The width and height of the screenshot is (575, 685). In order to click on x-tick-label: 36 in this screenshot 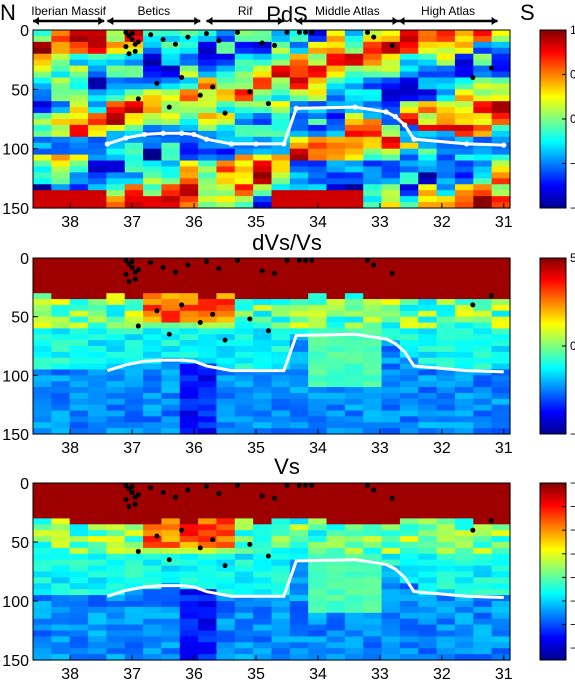, I will do `click(194, 448)`.